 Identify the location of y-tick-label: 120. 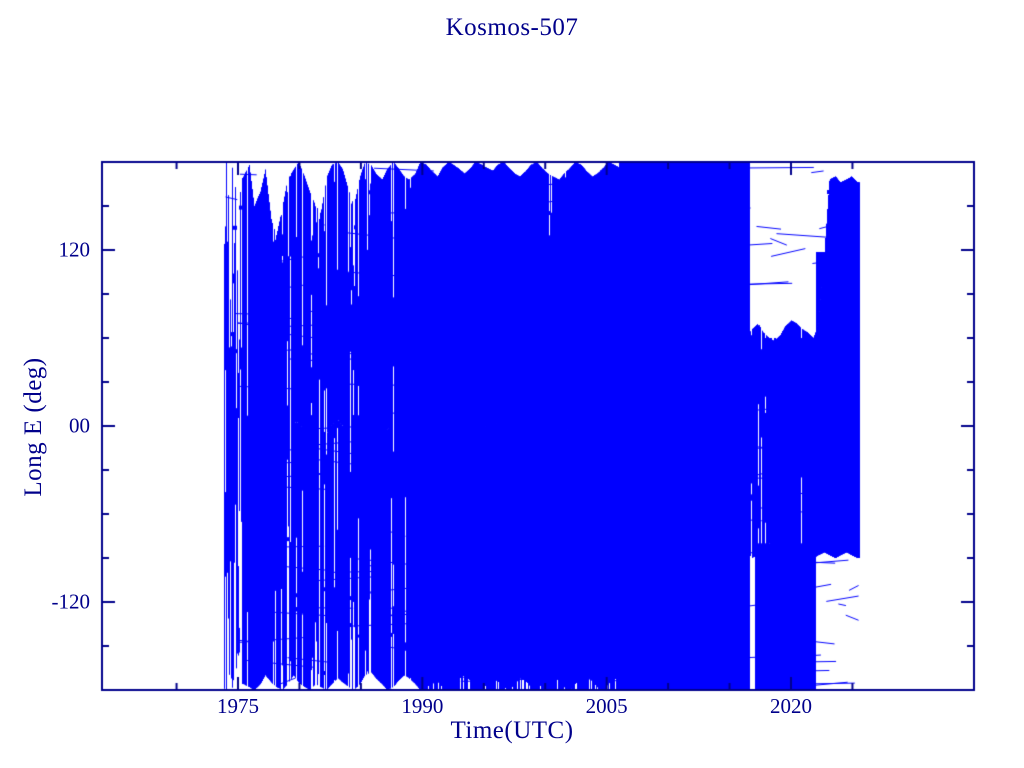
(74, 249).